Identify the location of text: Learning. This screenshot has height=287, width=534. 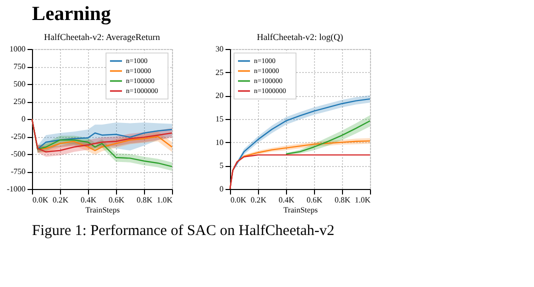
(71, 14).